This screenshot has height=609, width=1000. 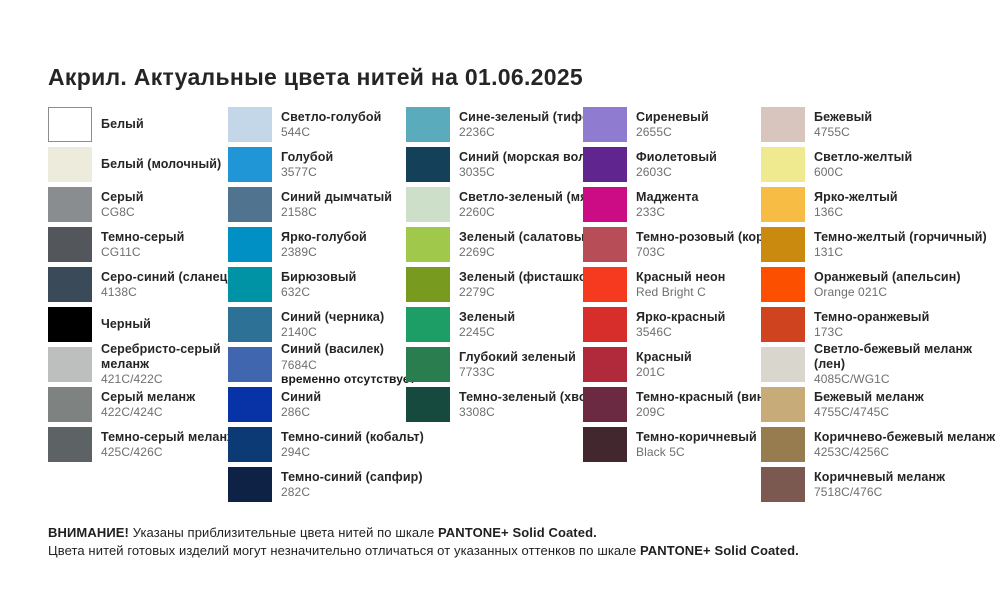 What do you see at coordinates (299, 252) in the screenshot?
I see `color-code: 2389C` at bounding box center [299, 252].